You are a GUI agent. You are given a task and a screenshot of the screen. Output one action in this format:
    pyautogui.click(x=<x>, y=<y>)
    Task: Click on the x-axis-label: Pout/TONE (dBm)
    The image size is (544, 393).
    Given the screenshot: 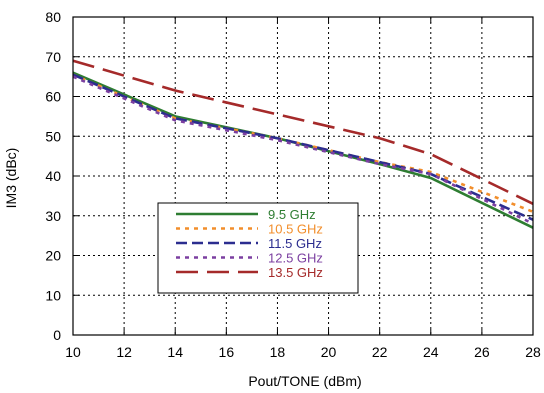 What is the action you would take?
    pyautogui.click(x=304, y=381)
    